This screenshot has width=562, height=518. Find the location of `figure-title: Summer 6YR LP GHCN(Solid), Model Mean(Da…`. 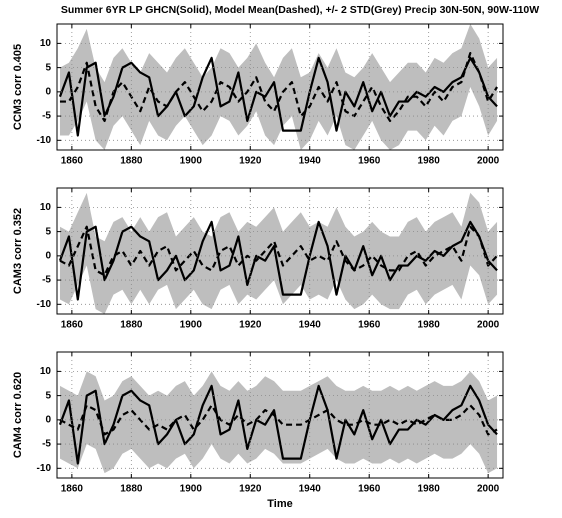

figure-title: Summer 6YR LP GHCN(Solid), Model Mean(Da… is located at coordinates (300, 10).